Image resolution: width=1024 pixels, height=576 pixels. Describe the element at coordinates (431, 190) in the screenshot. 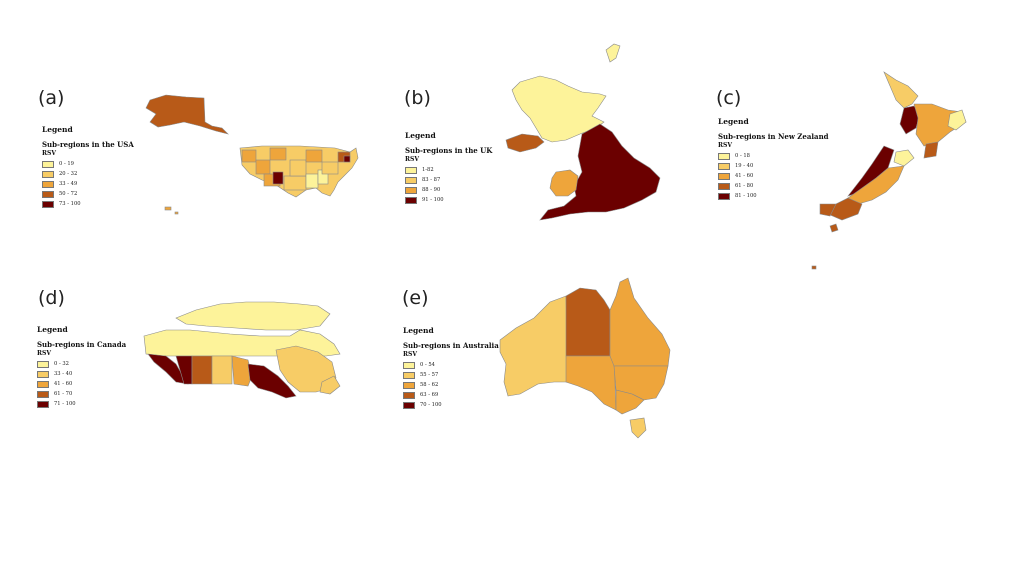

I see `legend-range-label: 88 - 90` at that location.